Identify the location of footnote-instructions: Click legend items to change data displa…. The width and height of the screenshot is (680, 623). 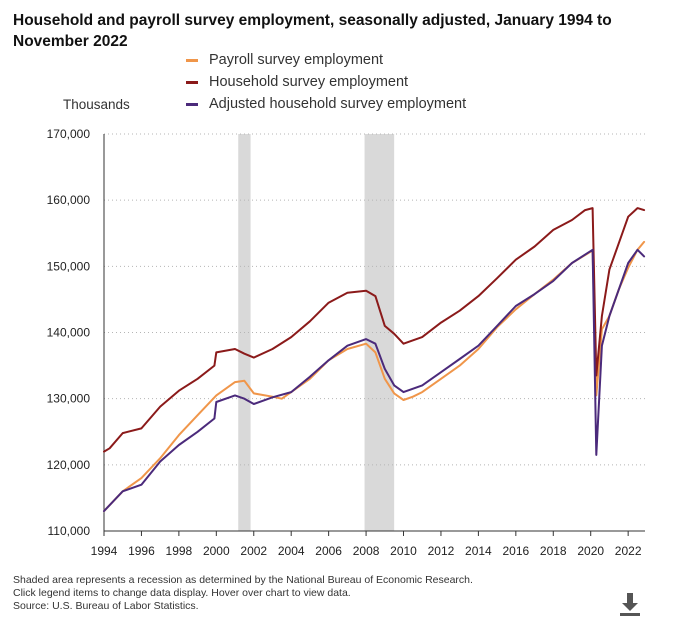
(182, 593).